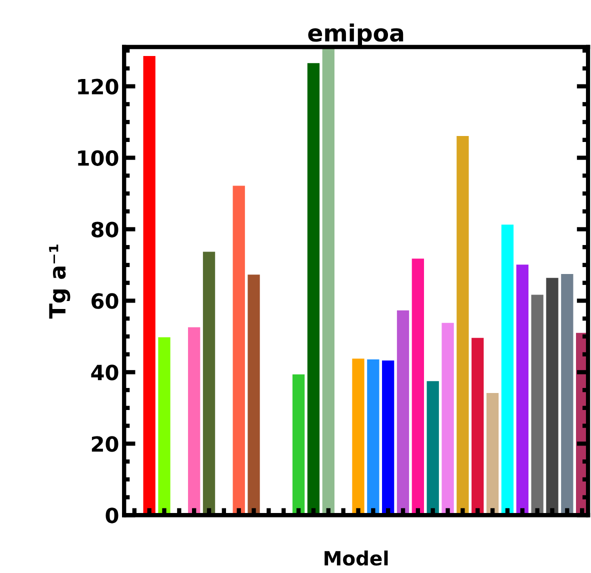  What do you see at coordinates (356, 34) in the screenshot?
I see `chart-title: emipoa` at bounding box center [356, 34].